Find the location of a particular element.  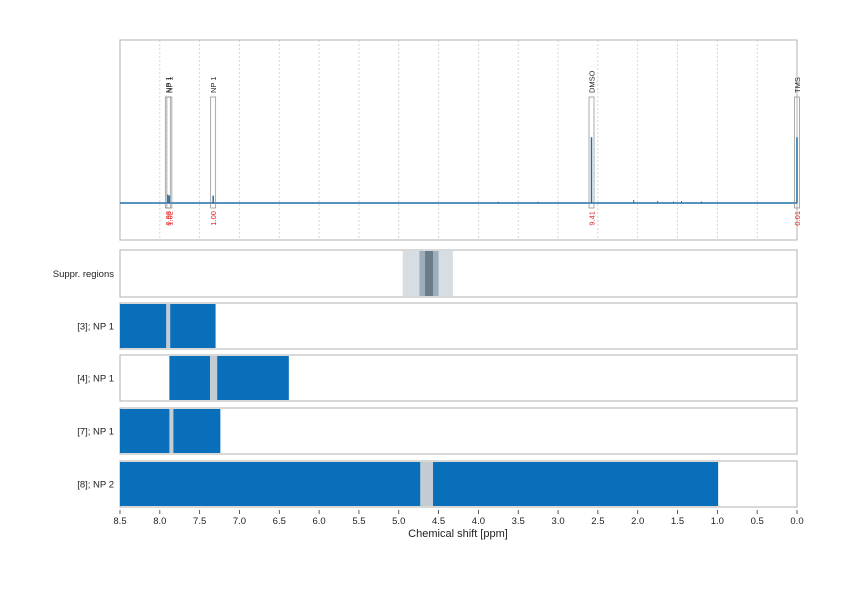

x-tick-label: 6.5 is located at coordinates (279, 521).